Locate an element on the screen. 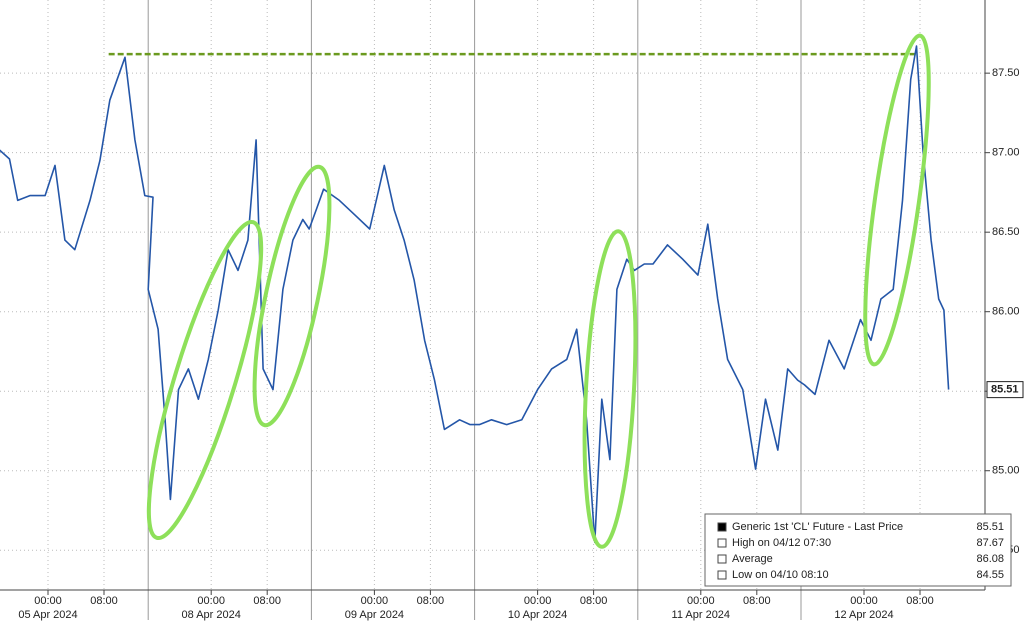  legend-label: Generic 1st 'CL' Future - Last Price is located at coordinates (817, 527).